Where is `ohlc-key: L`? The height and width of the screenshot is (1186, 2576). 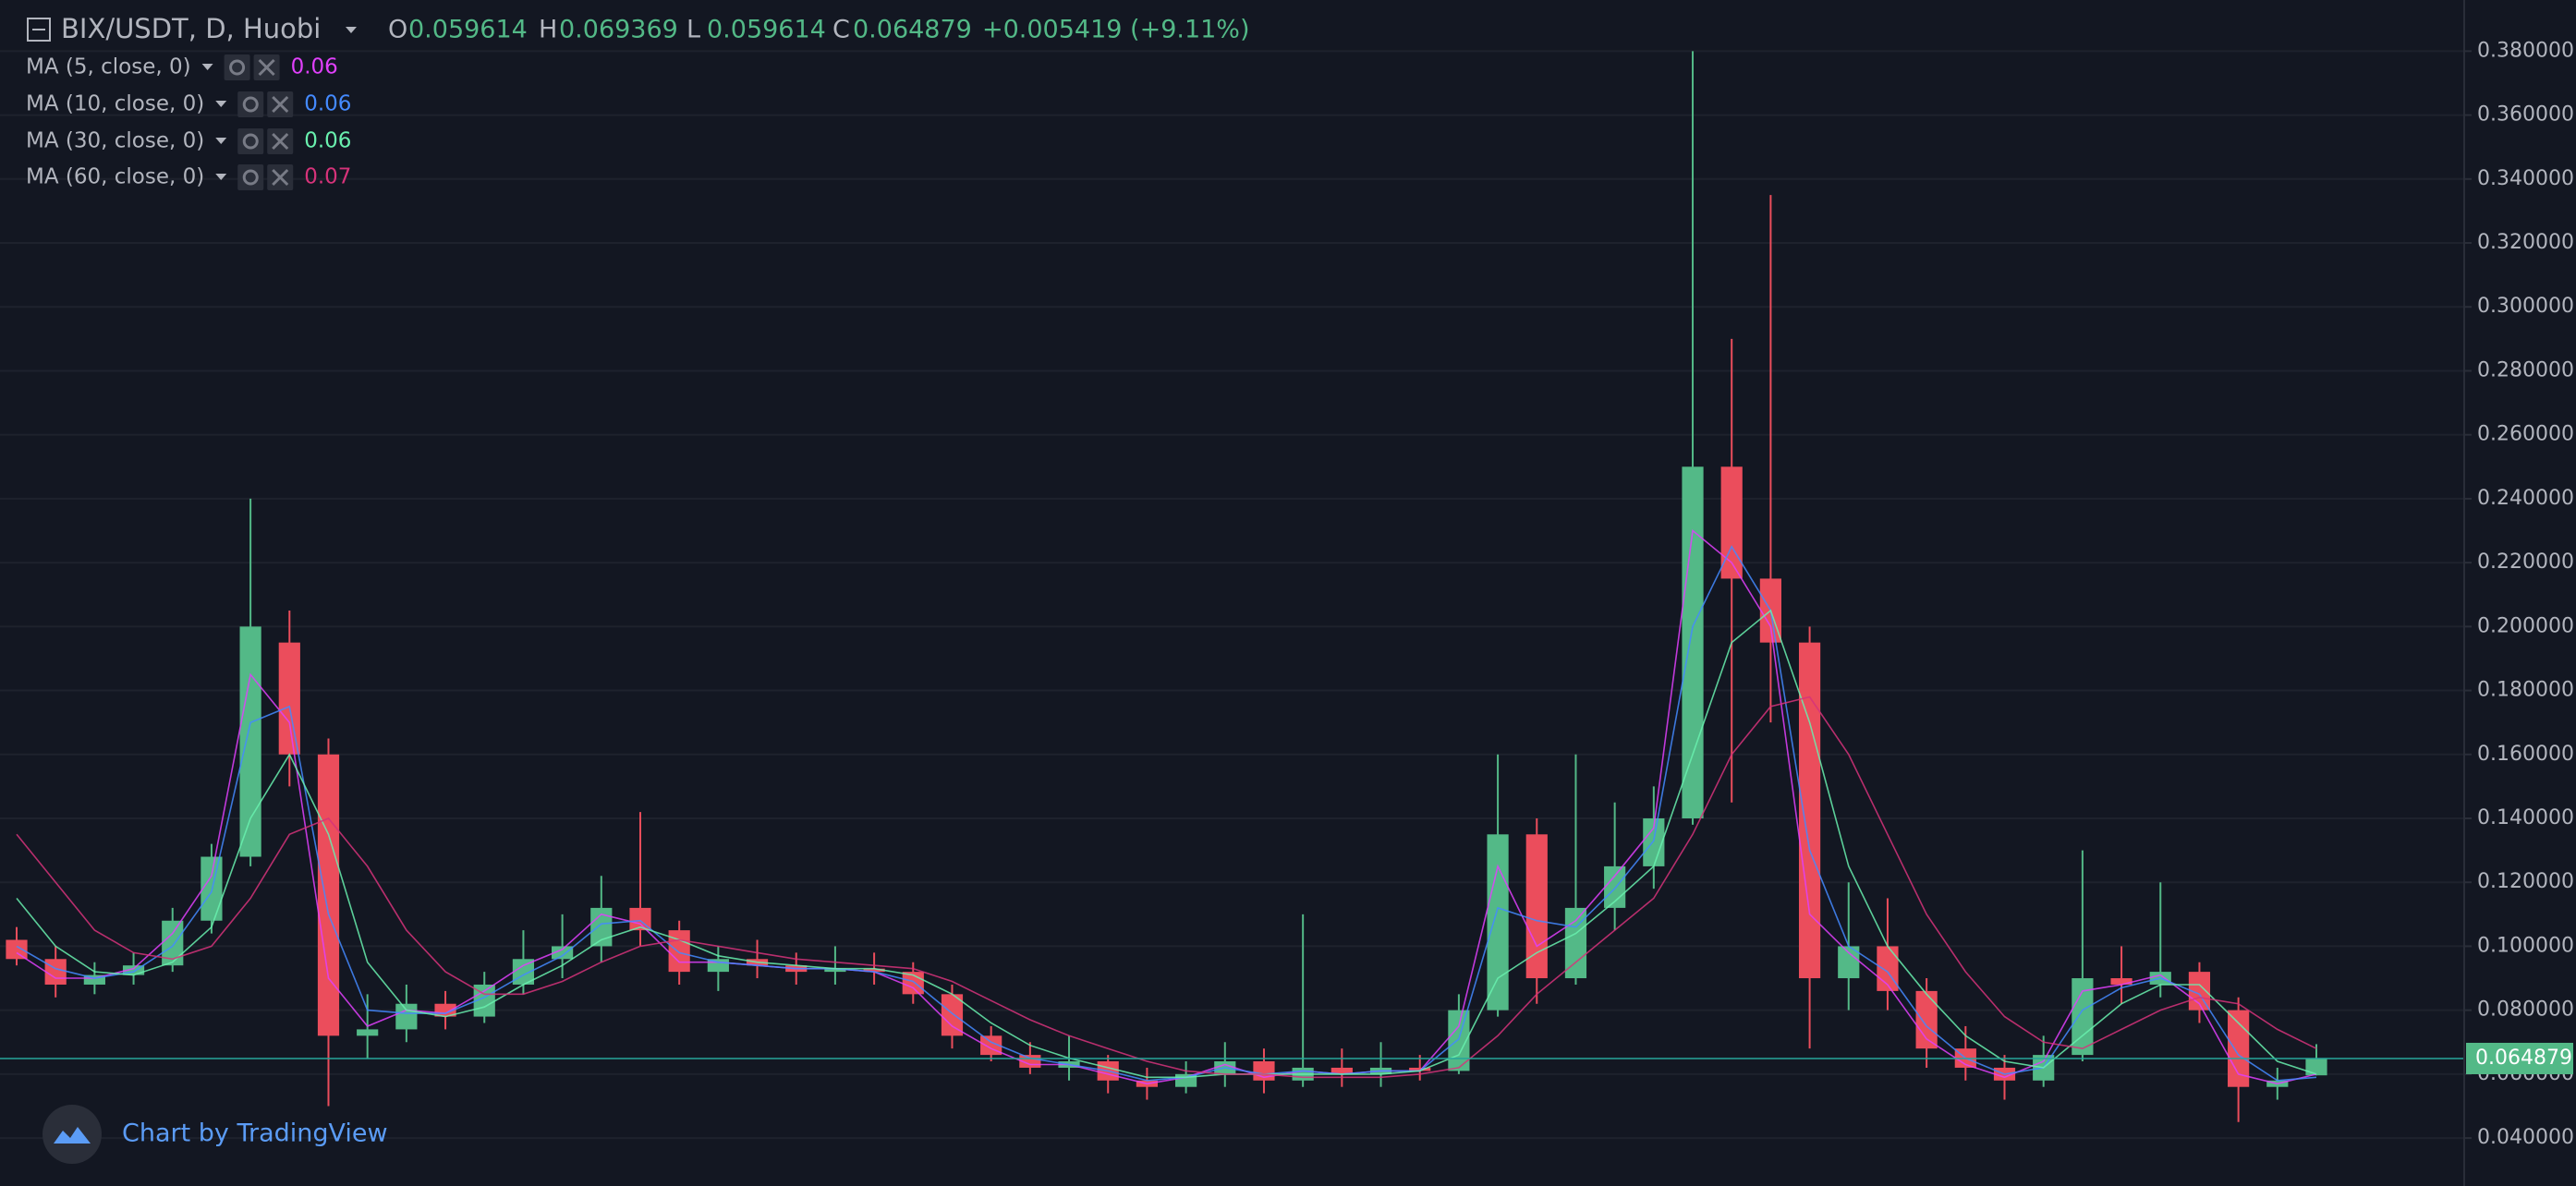
ohlc-key: L is located at coordinates (693, 30).